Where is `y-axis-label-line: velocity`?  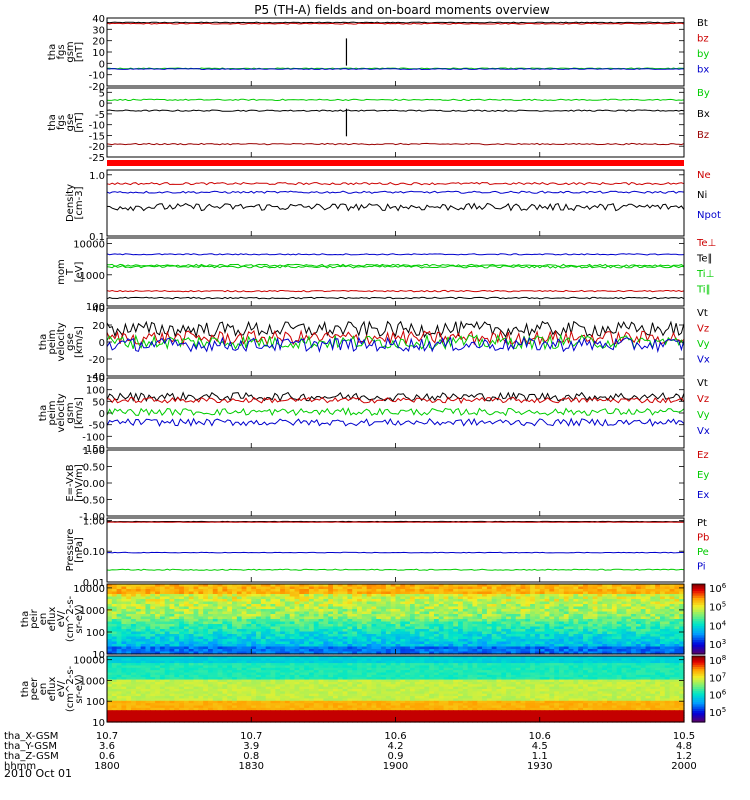 y-axis-label-line: velocity is located at coordinates (61, 341).